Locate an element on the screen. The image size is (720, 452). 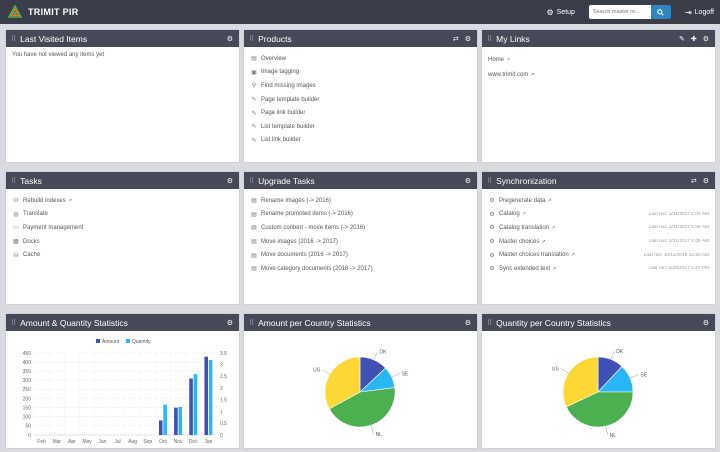
search-button is located at coordinates (660, 12).